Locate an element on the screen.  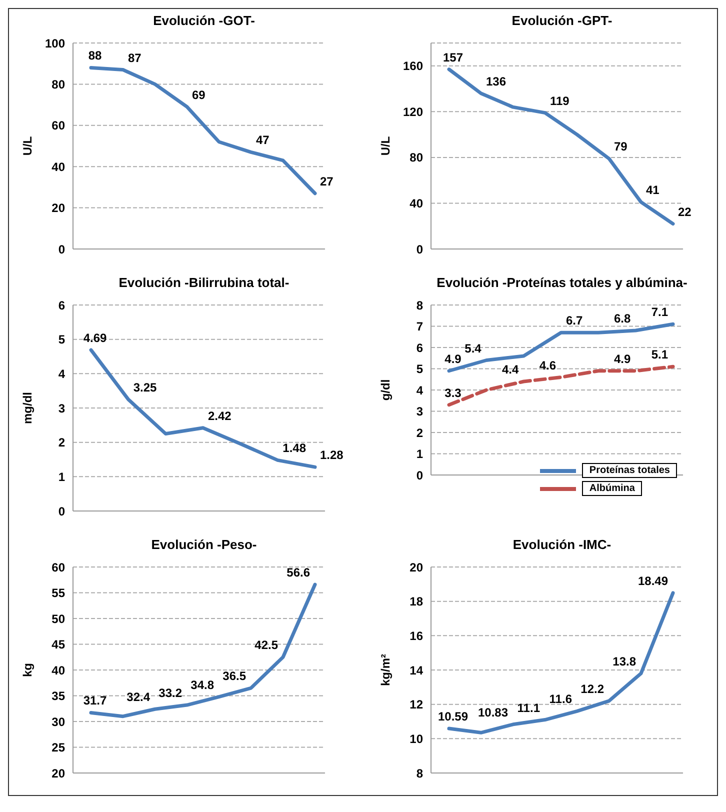
y-tick-label: 16 is located at coordinates (417, 635).